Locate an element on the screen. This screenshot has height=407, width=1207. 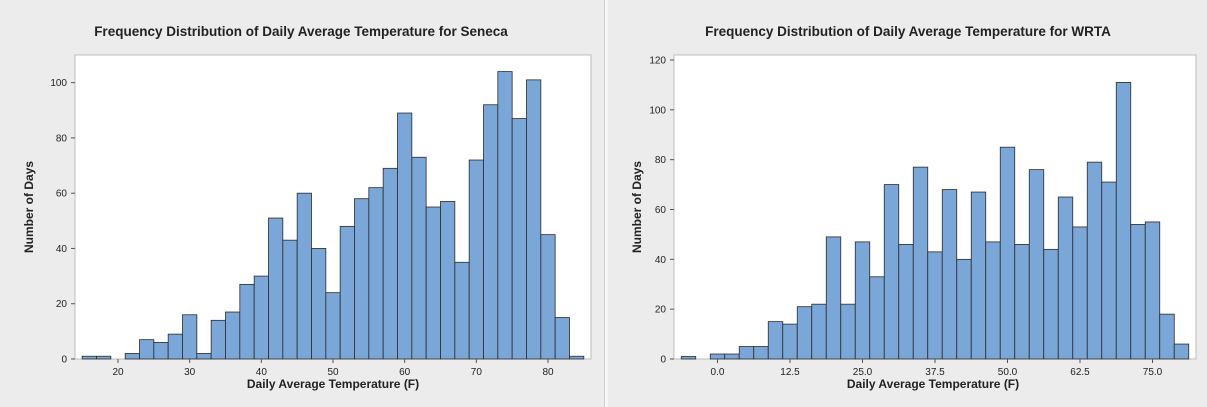
x-tick-label: 12.5 is located at coordinates (790, 372).